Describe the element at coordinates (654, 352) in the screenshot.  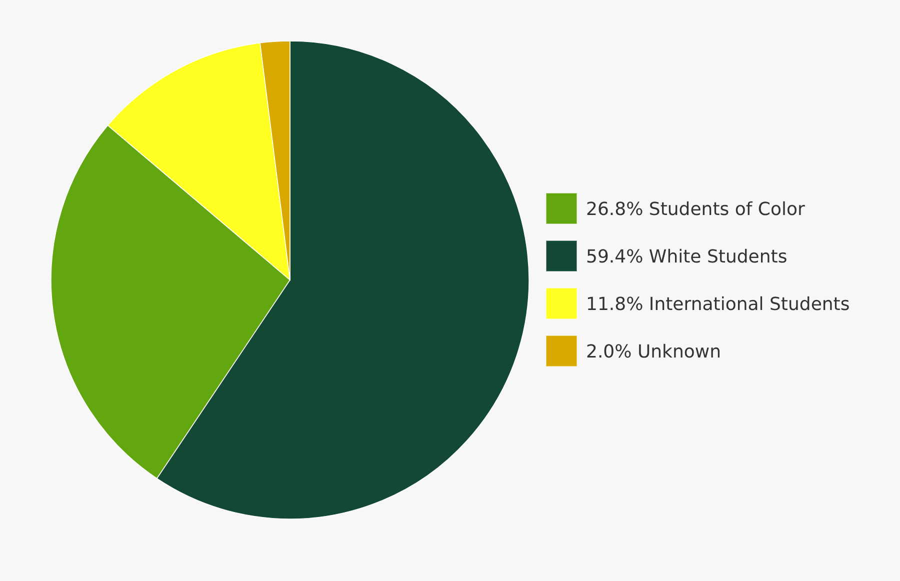
I see `legend-label: 2.0% Unknown` at that location.